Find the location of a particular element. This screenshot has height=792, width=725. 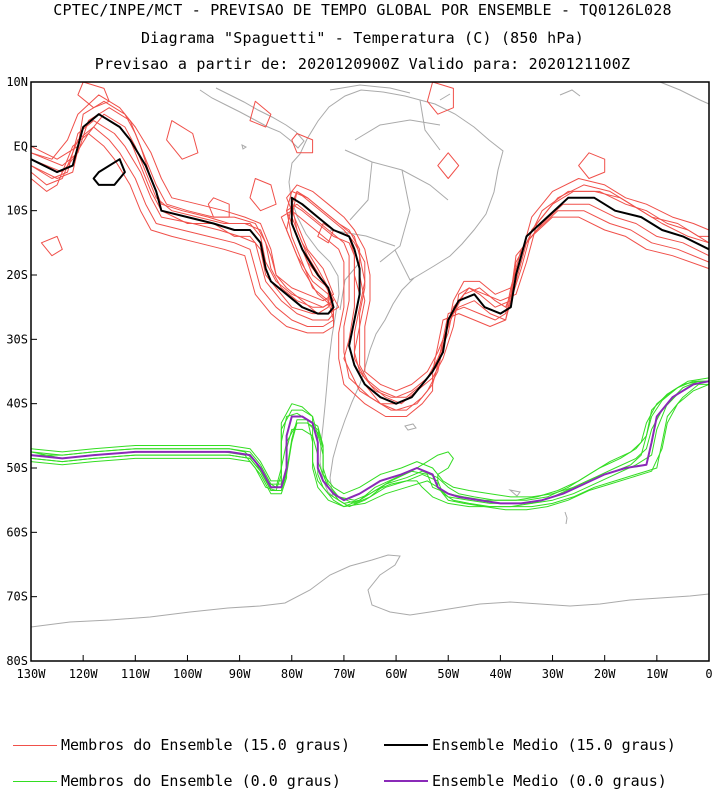

lat-tick-label-5: 40S is located at coordinates (17, 404).